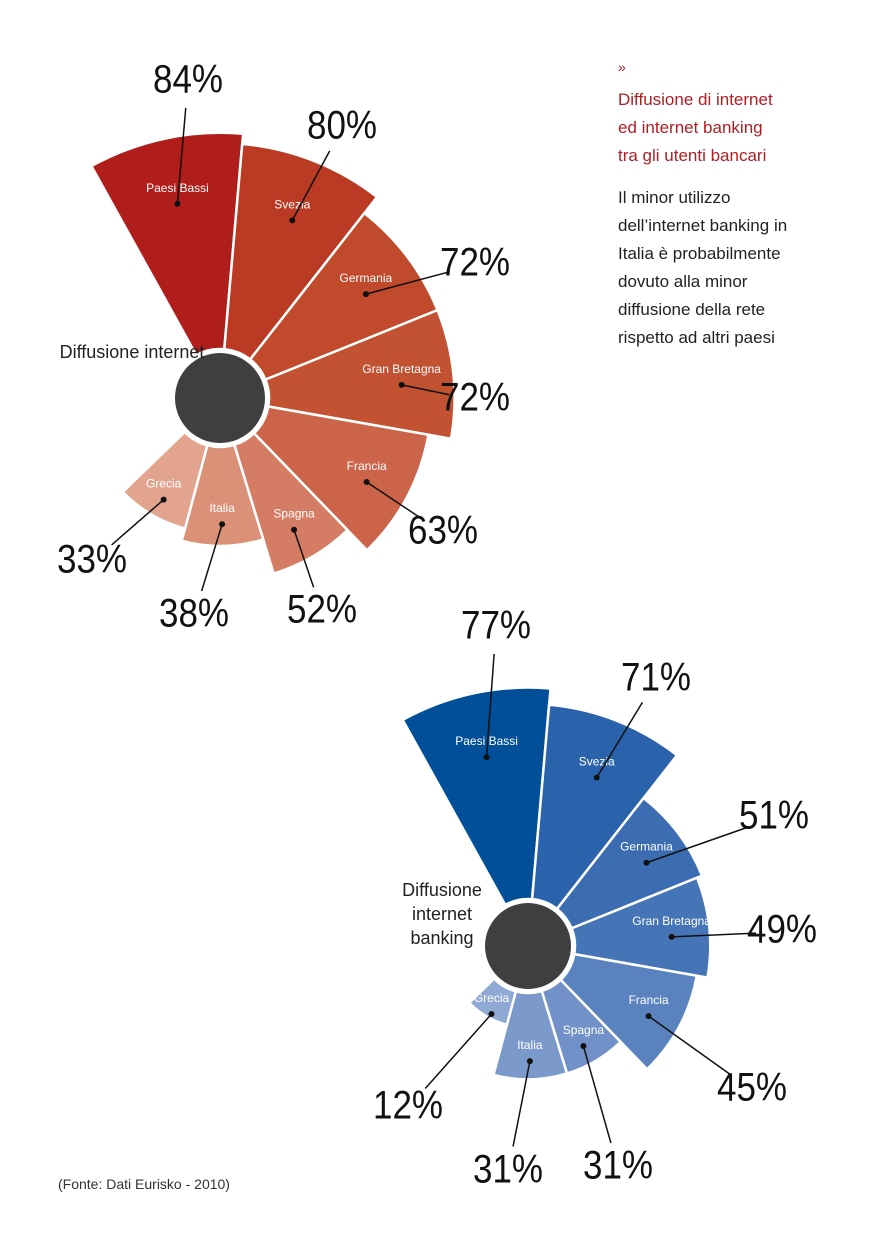 This screenshot has height=1252, width=880. Describe the element at coordinates (188, 80) in the screenshot. I see `value-label-paesi-bassi: 84%` at that location.